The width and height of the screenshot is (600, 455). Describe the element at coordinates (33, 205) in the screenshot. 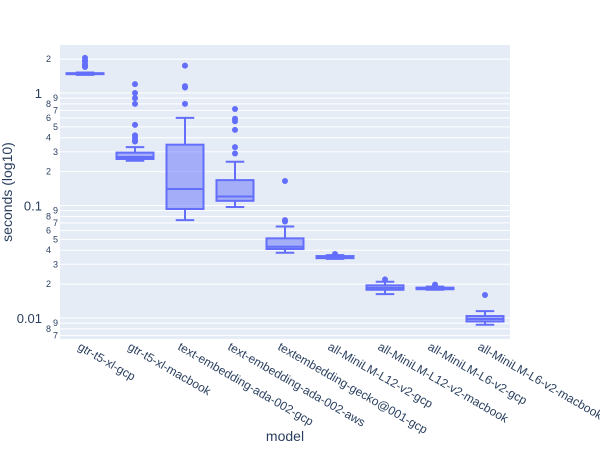

I see `y-tick-label: 0.1` at that location.